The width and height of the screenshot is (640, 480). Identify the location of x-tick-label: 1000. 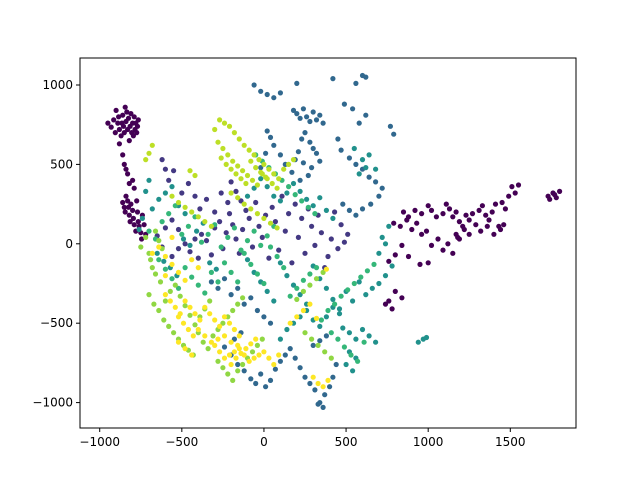
(428, 442).